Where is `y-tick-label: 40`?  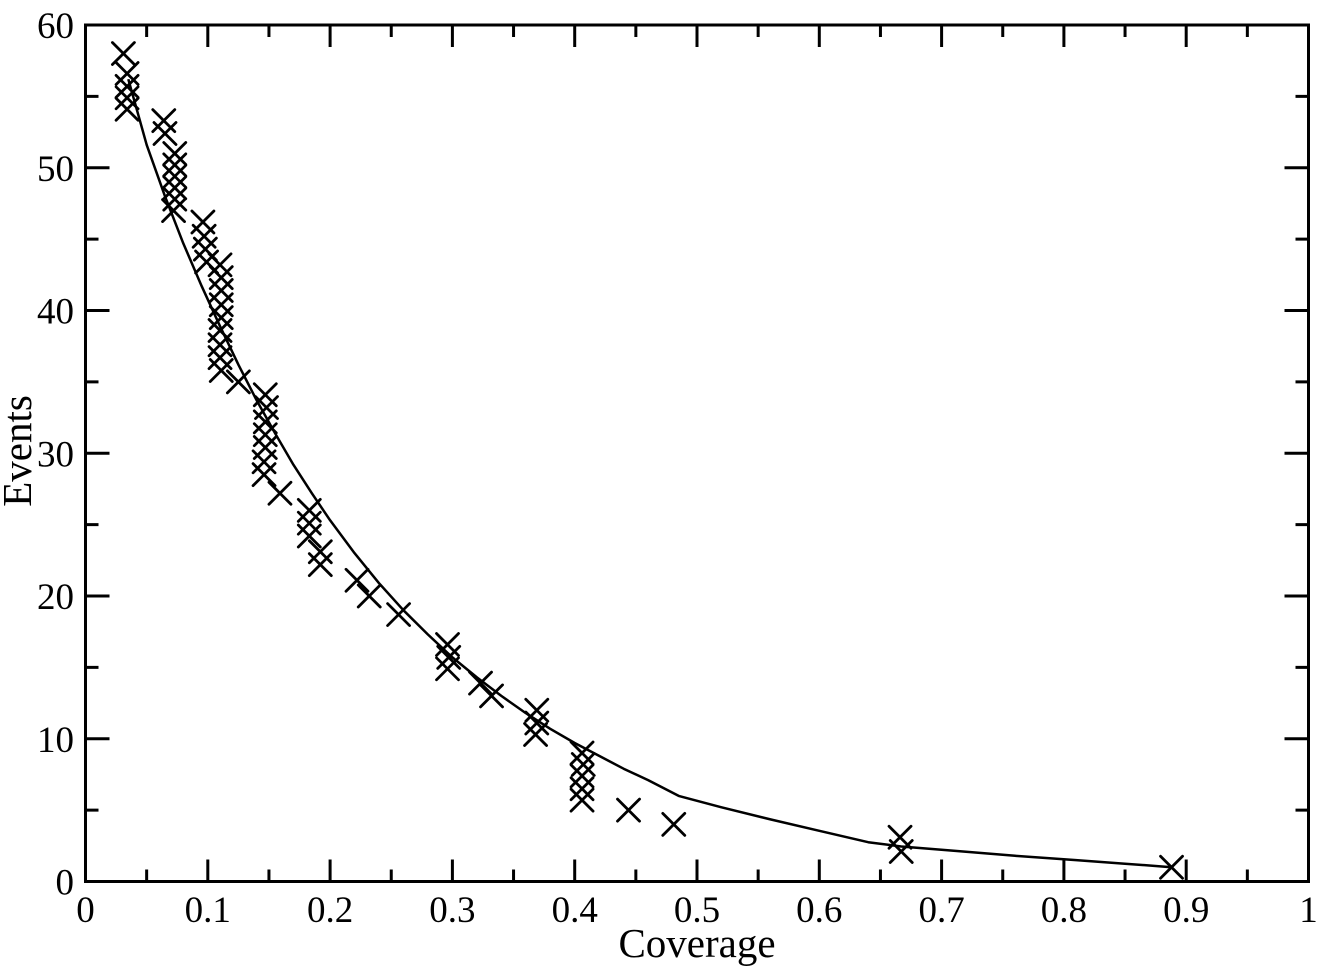
y-tick-label: 40 is located at coordinates (55, 312).